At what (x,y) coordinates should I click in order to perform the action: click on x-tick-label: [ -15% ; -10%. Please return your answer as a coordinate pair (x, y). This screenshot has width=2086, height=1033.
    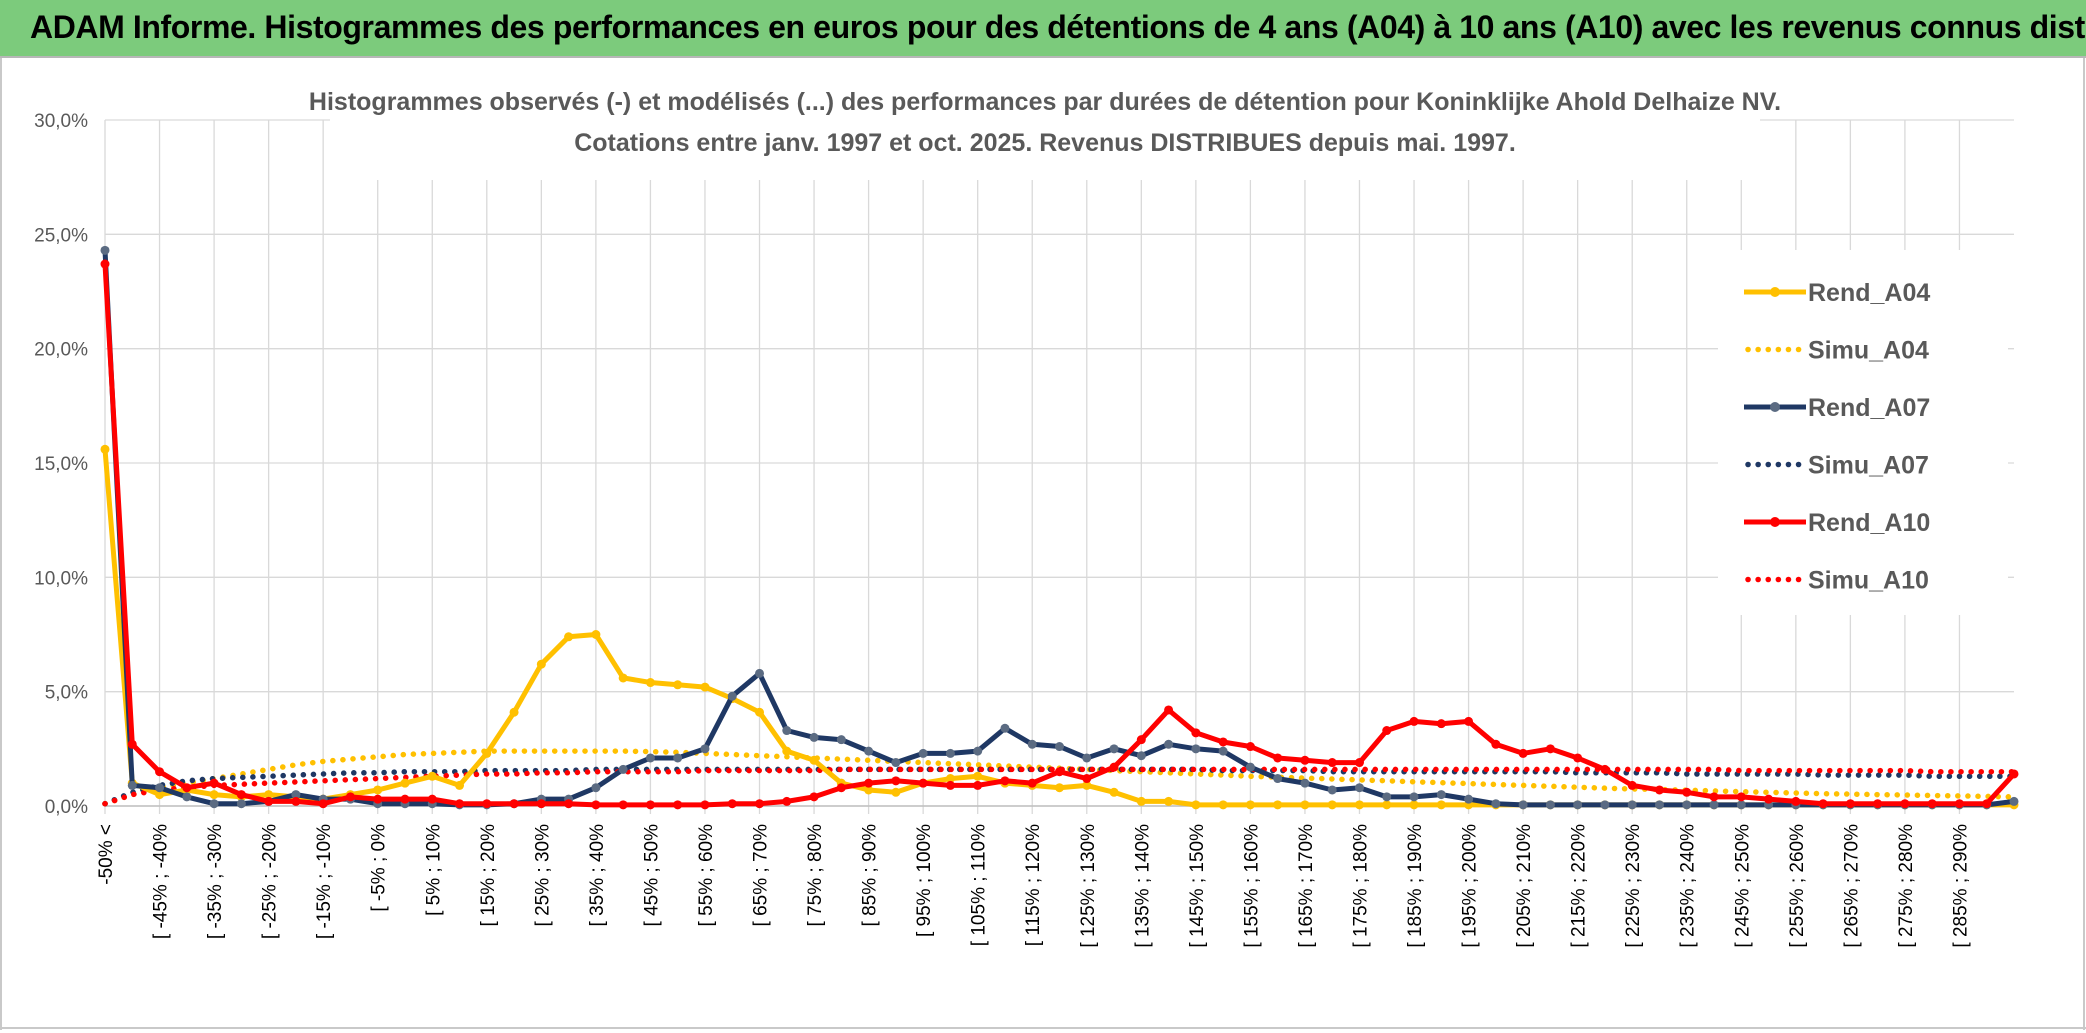
    Looking at the image, I should click on (324, 881).